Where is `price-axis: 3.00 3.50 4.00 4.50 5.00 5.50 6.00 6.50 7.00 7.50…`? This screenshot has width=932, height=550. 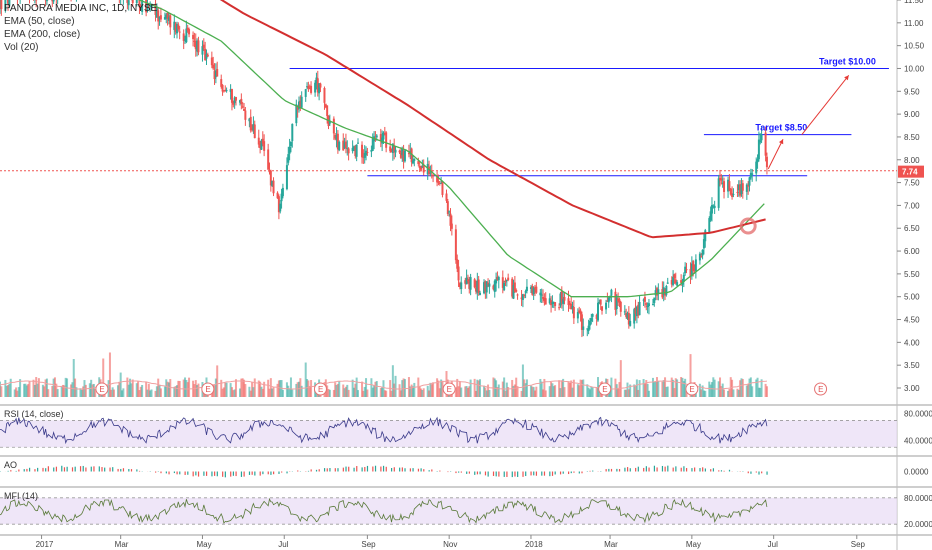 price-axis: 3.00 3.50 4.00 4.50 5.00 5.50 6.00 6.50 7.00 7.50… is located at coordinates (911, 196).